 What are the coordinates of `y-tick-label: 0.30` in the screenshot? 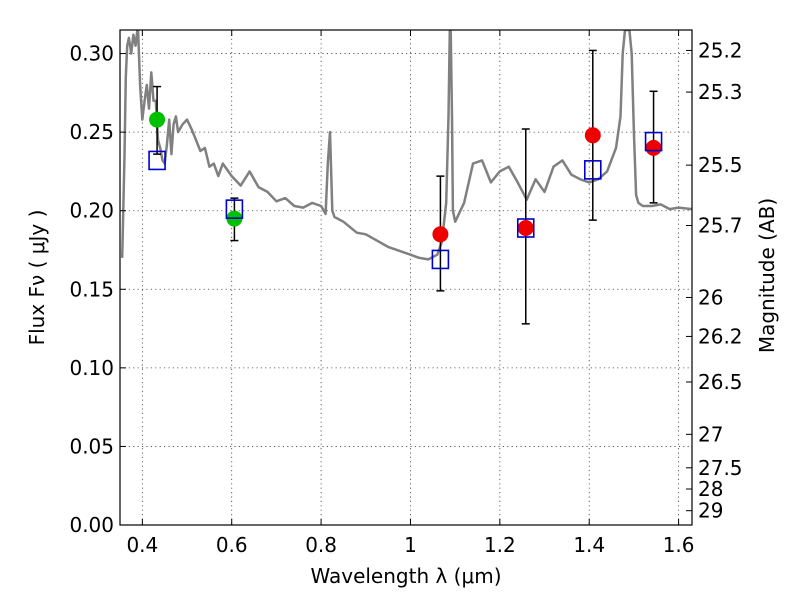 It's located at (91, 54).